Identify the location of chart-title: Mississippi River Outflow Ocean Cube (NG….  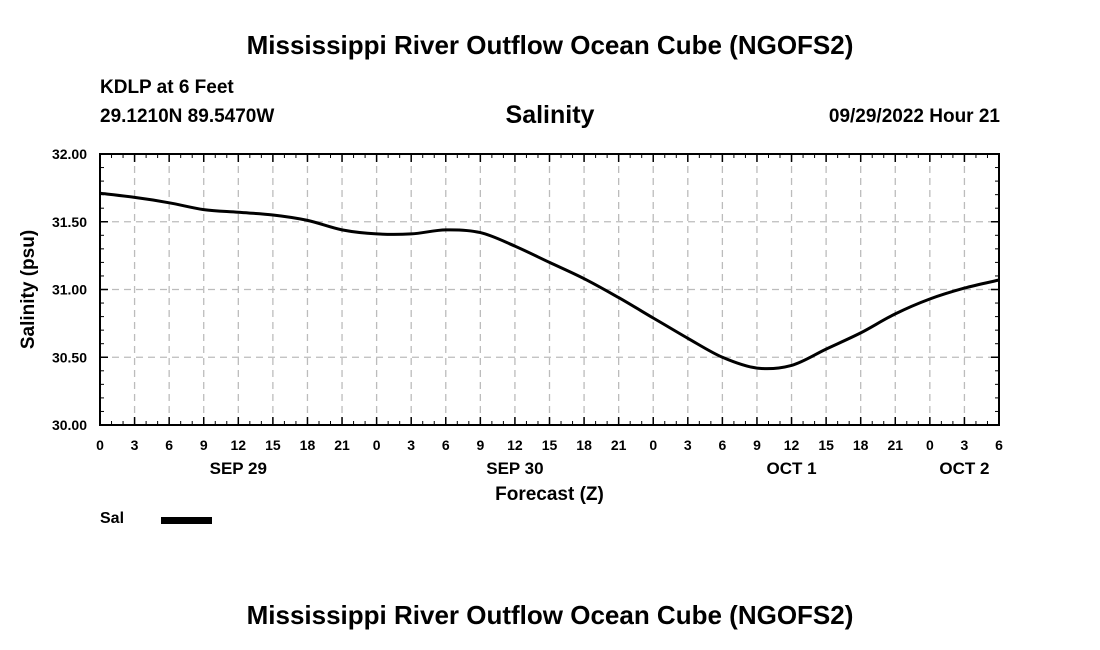
(550, 45).